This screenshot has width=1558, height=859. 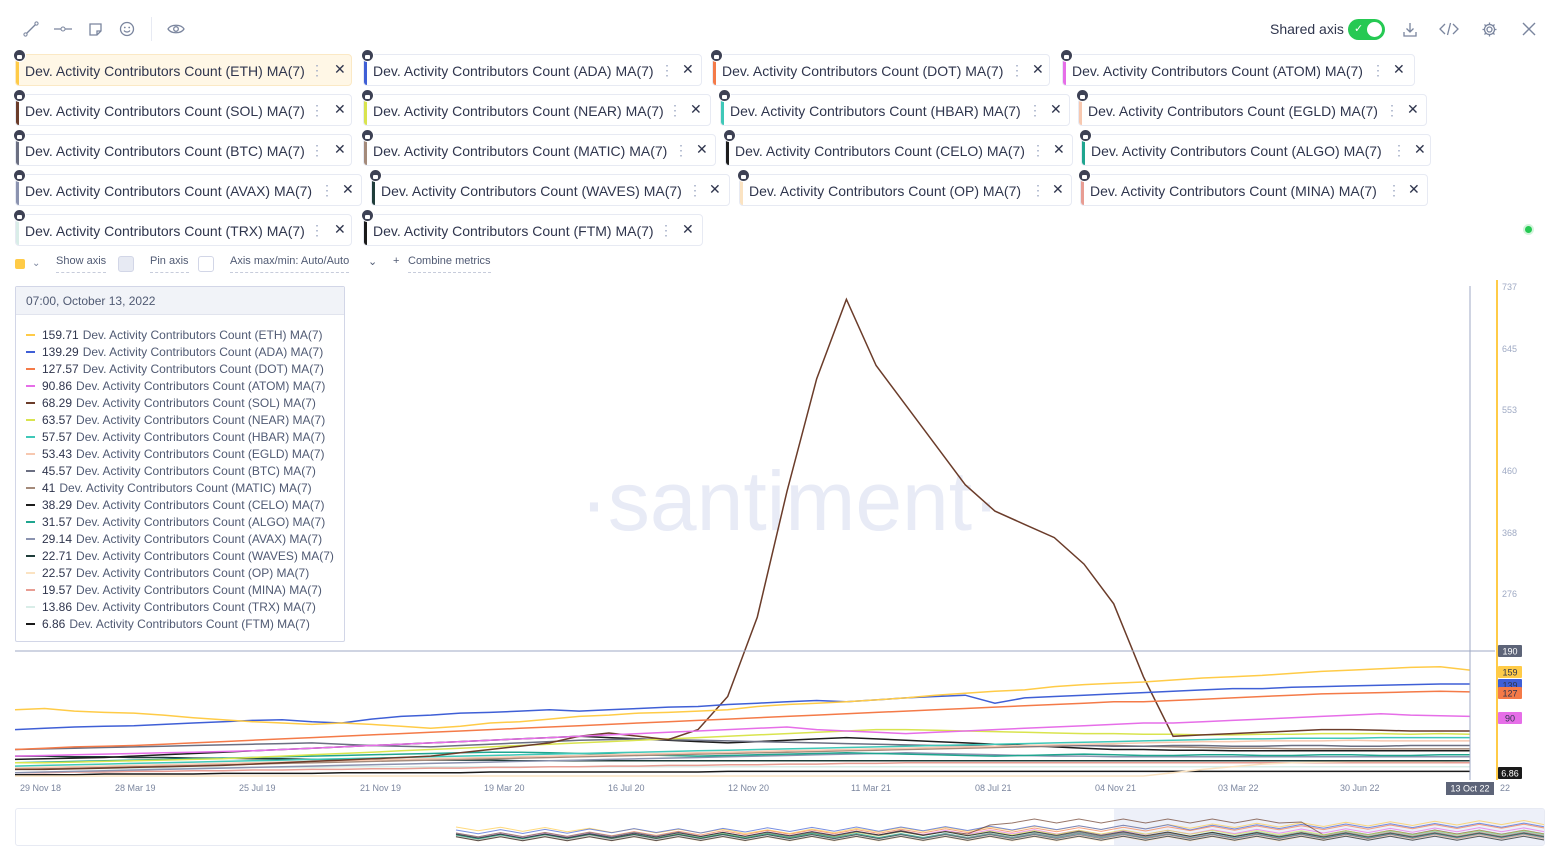 I want to click on close-icon, so click(x=1529, y=29).